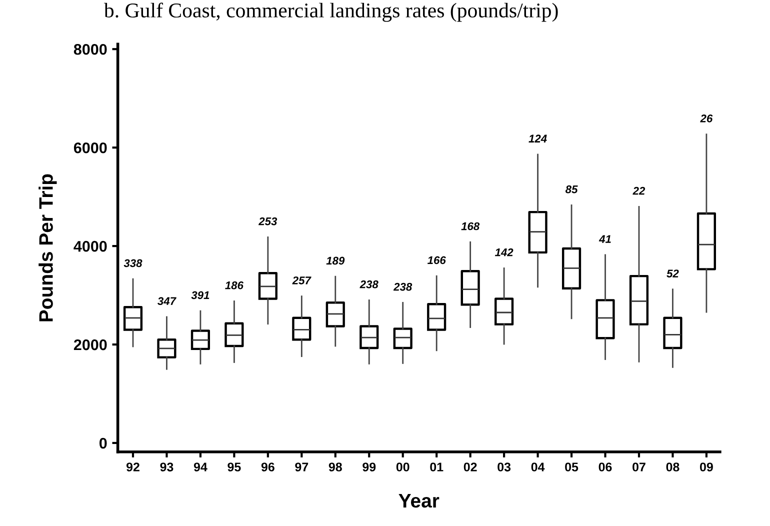 This screenshot has height=526, width=770. Describe the element at coordinates (571, 467) in the screenshot. I see `x-tick-label: 05` at that location.